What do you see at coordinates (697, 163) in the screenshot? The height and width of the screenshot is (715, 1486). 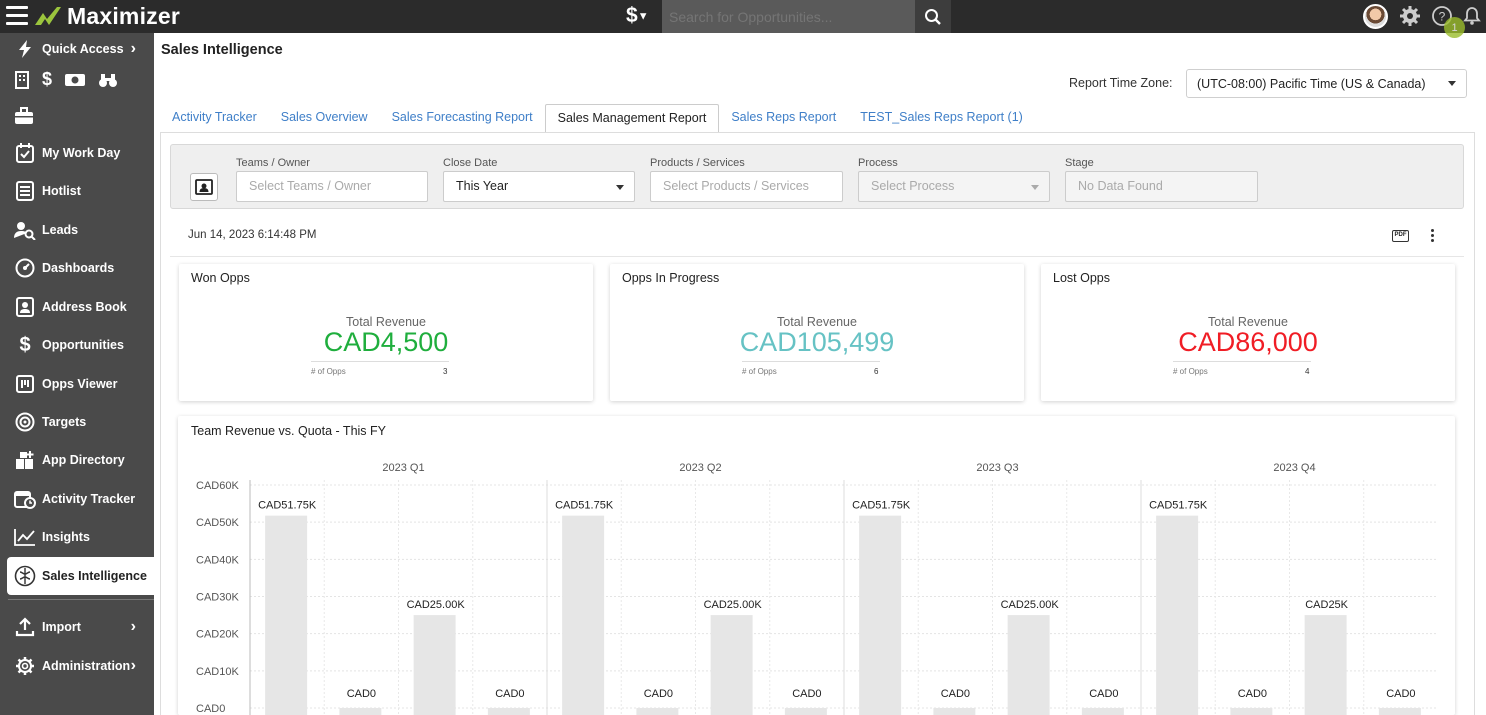 I see `products-services-label: Products / Services` at bounding box center [697, 163].